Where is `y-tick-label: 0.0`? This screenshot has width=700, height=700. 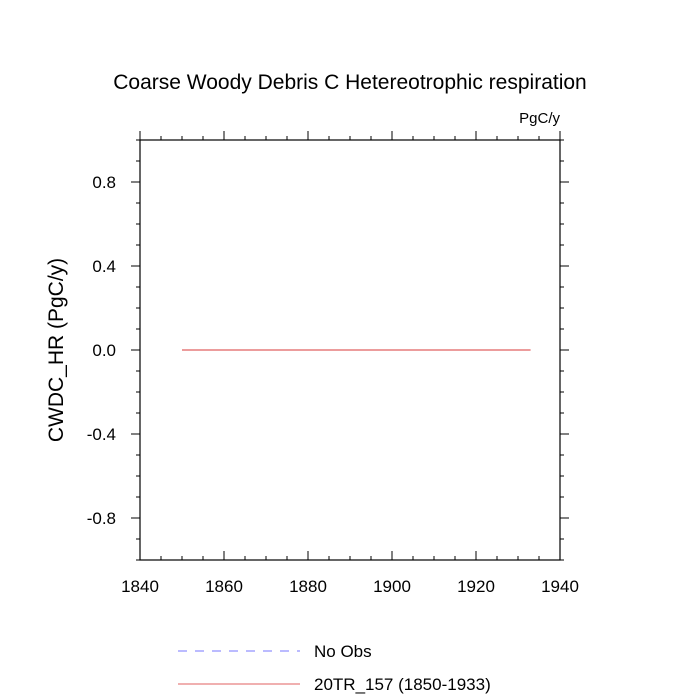 y-tick-label: 0.0 is located at coordinates (104, 350).